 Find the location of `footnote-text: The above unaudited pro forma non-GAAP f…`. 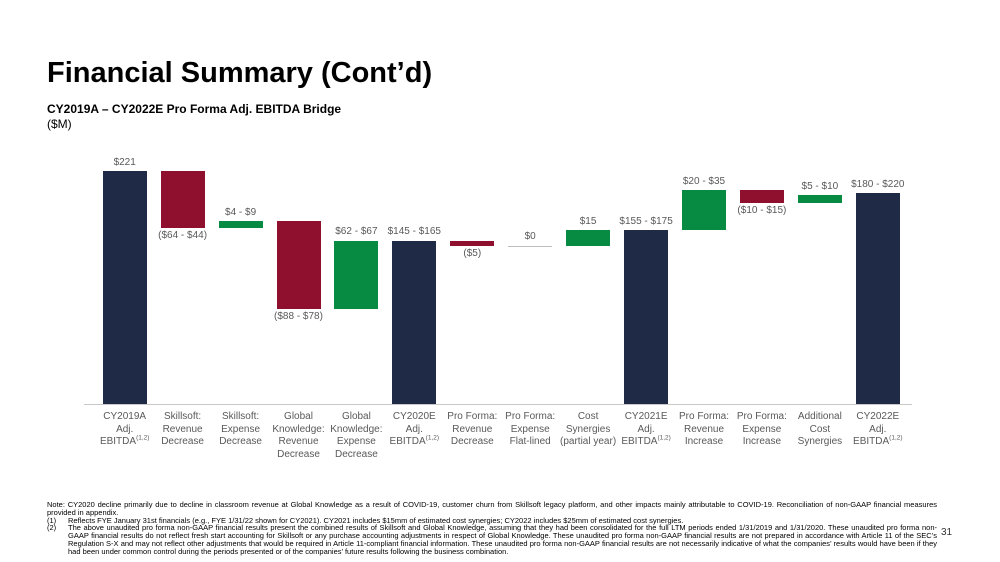

footnote-text: The above unaudited pro forma non-GAAP f… is located at coordinates (502, 539).